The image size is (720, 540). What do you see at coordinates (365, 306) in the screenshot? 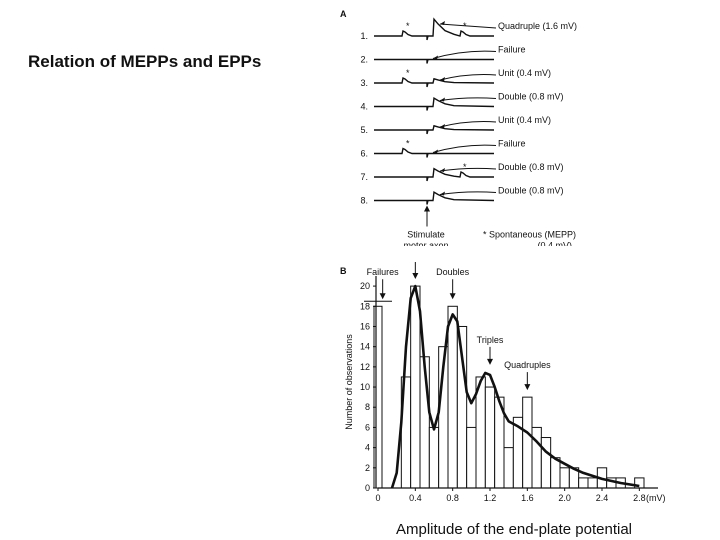
I see `y-tick-label: 18` at bounding box center [365, 306].